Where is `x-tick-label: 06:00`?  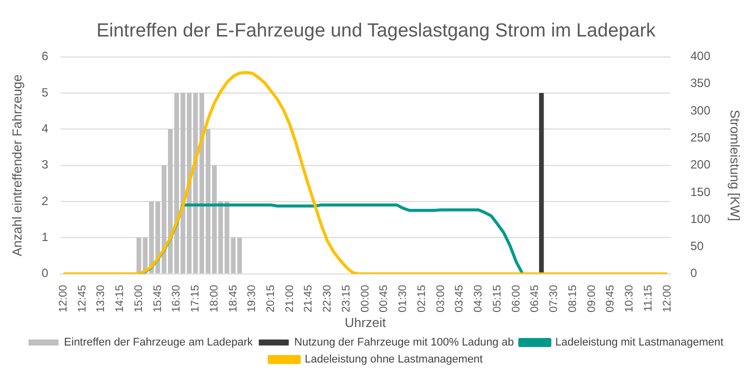 x-tick-label: 06:00 is located at coordinates (516, 298).